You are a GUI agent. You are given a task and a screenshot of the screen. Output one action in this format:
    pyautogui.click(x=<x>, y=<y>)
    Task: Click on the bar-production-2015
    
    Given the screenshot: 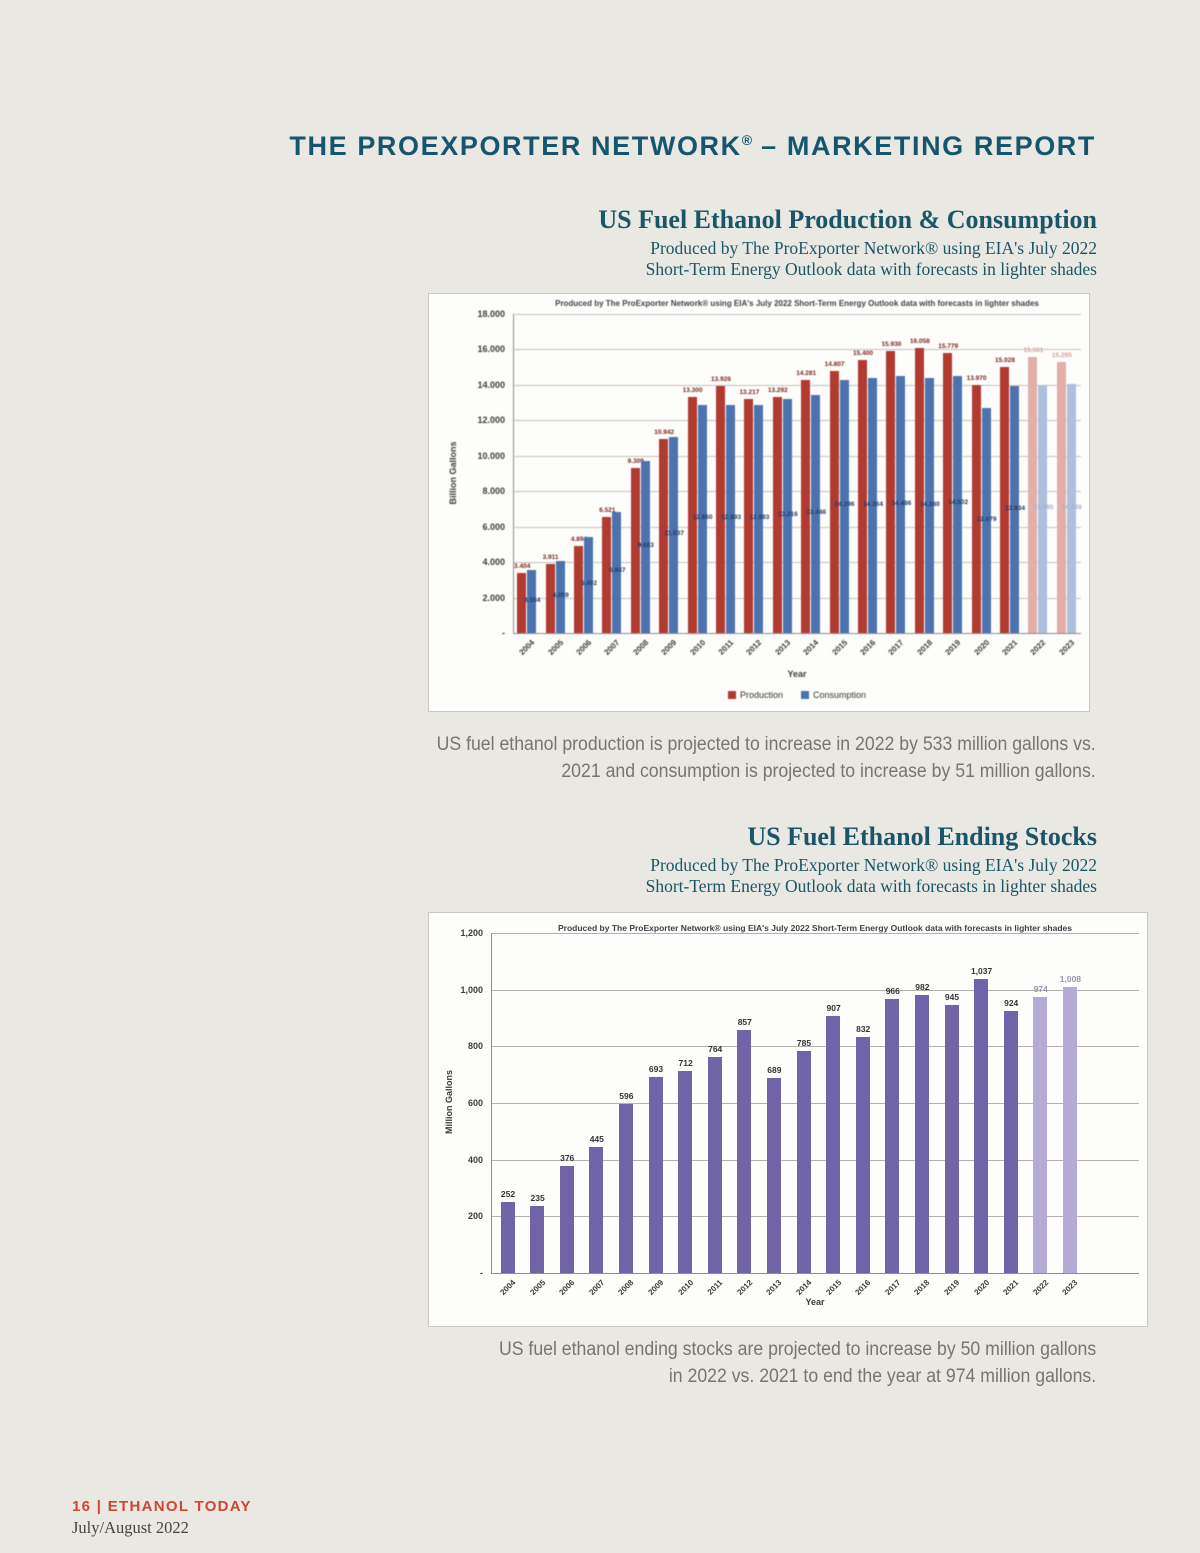 What is the action you would take?
    pyautogui.click(x=834, y=501)
    